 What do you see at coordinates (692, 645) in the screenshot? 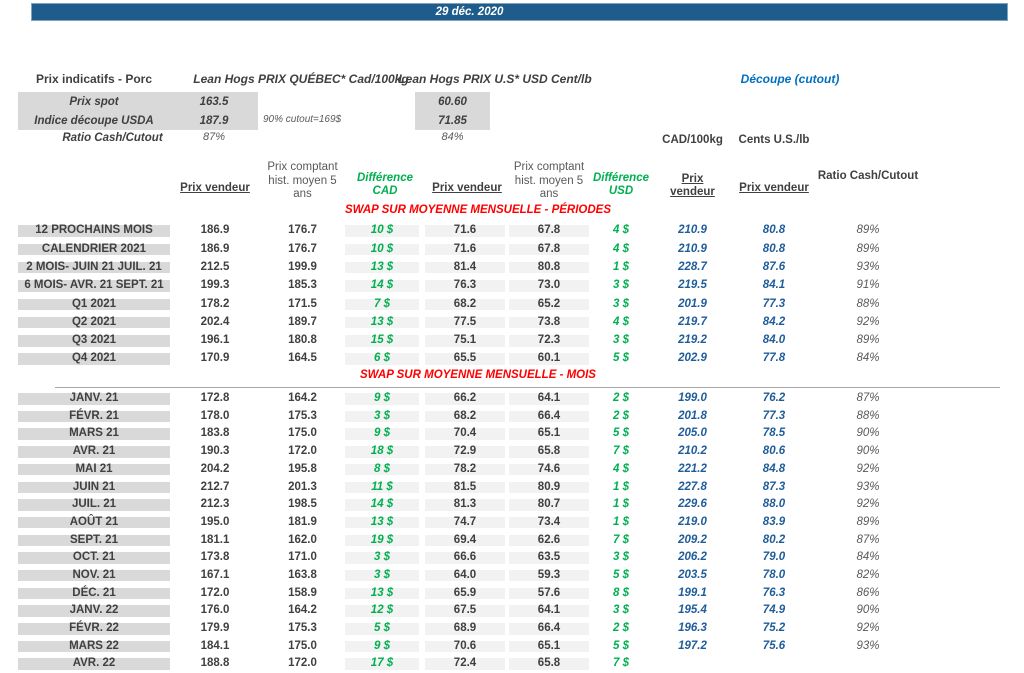
I see `cell-cutout-prix-vendeur-cad: 197.2` at bounding box center [692, 645].